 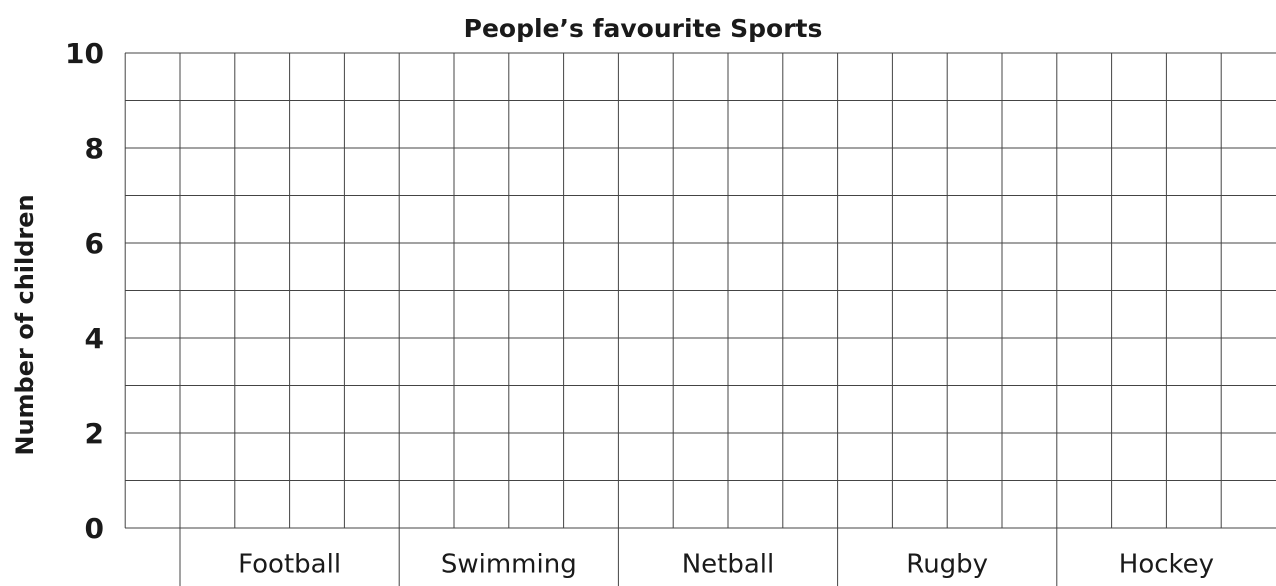 What do you see at coordinates (94, 338) in the screenshot?
I see `y-tick-label: 4` at bounding box center [94, 338].